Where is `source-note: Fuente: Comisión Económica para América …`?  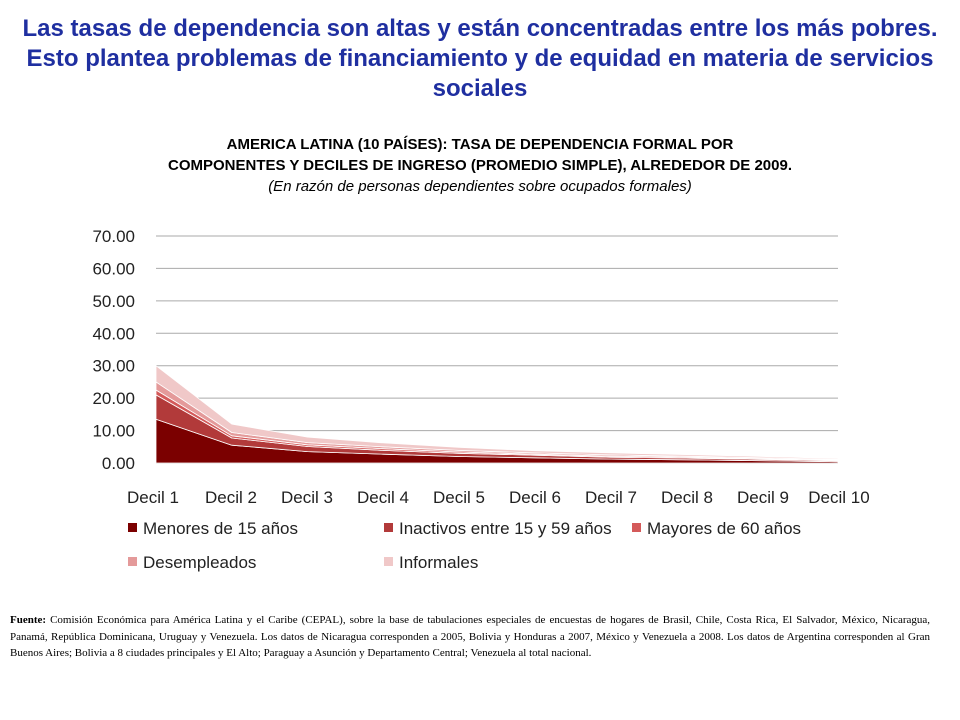
source-note: Fuente: Comisión Económica para América … is located at coordinates (470, 637).